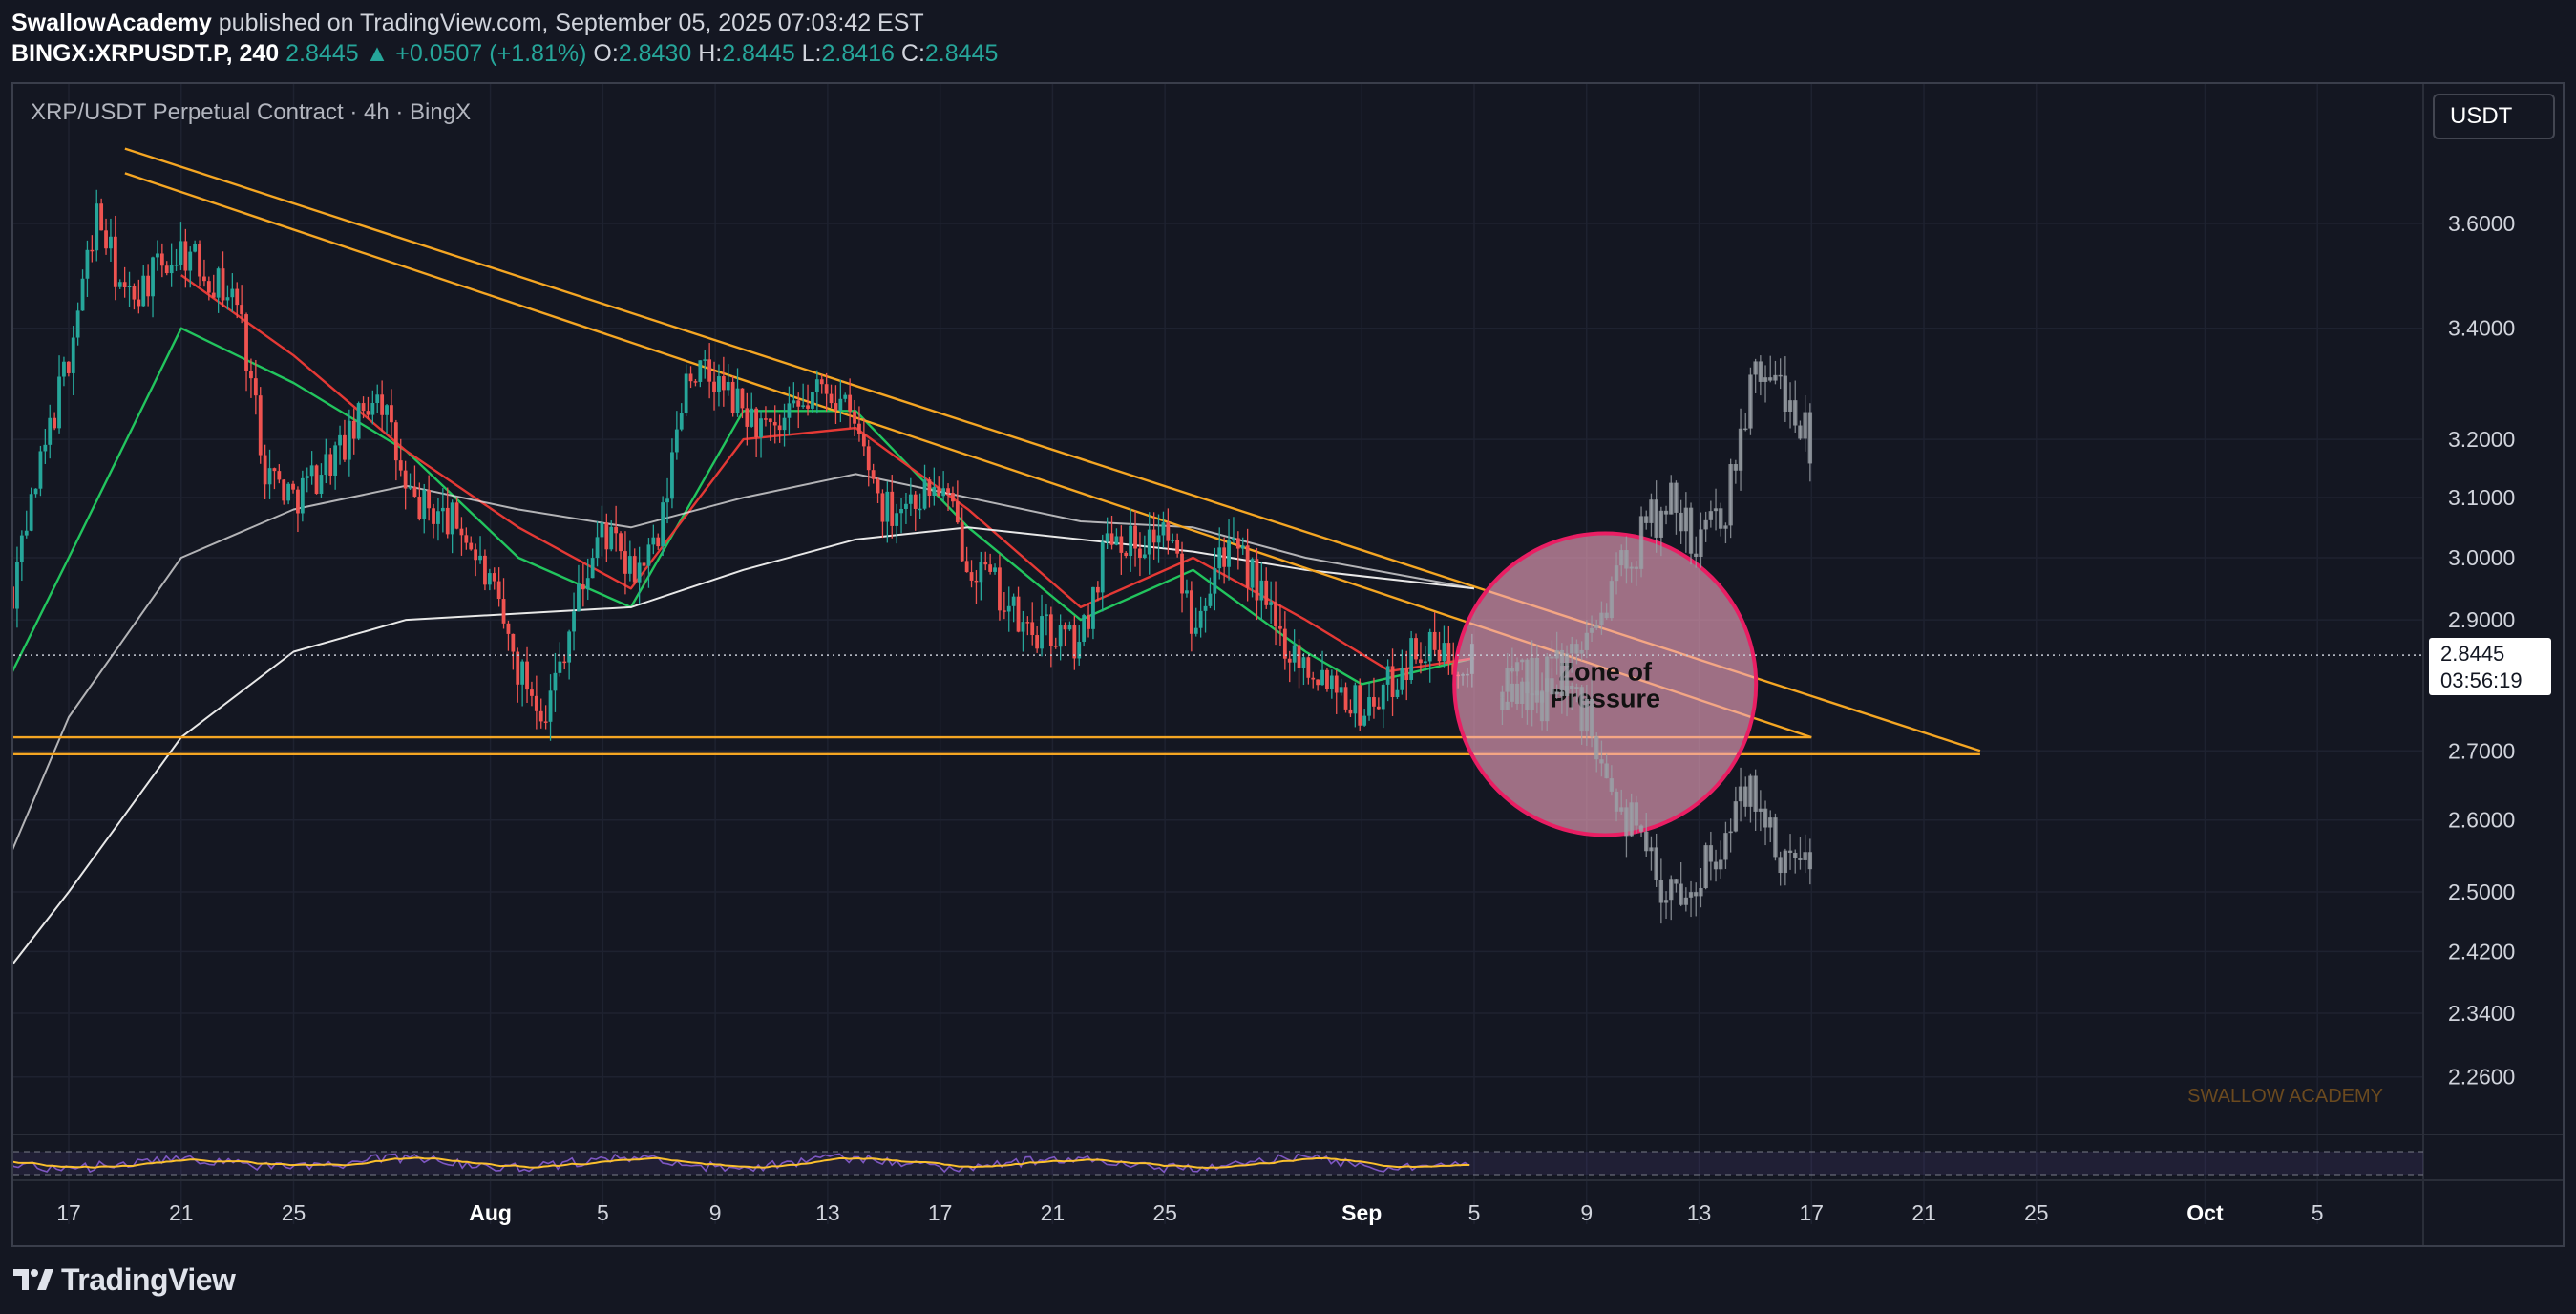  I want to click on price-tick-label: 3.6000, so click(2481, 223).